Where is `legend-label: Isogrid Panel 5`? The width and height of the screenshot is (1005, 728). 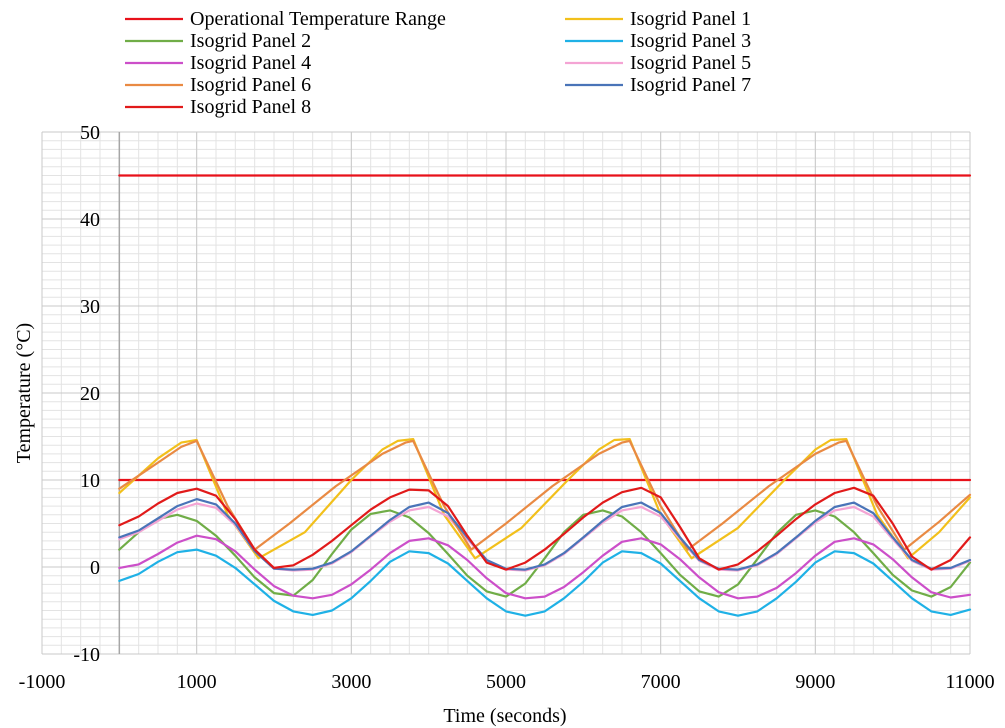
legend-label: Isogrid Panel 5 is located at coordinates (690, 63).